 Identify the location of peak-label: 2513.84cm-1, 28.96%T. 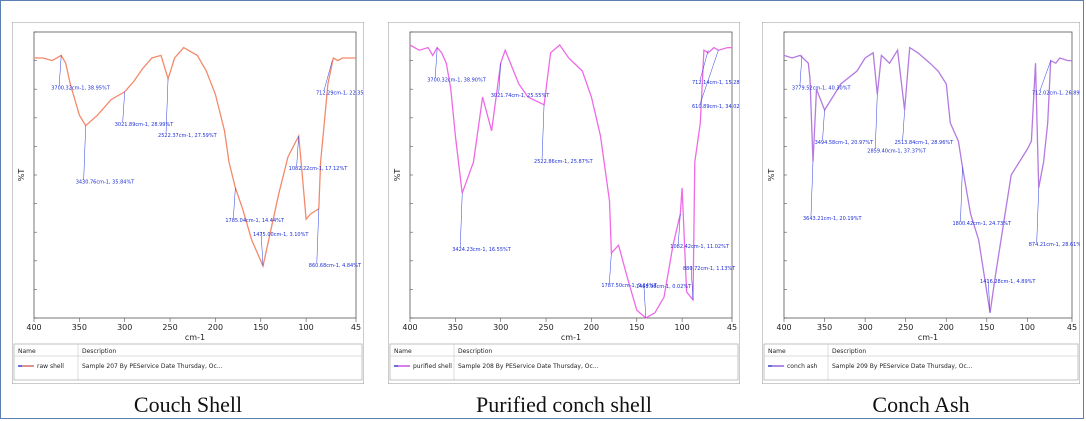
(925, 143).